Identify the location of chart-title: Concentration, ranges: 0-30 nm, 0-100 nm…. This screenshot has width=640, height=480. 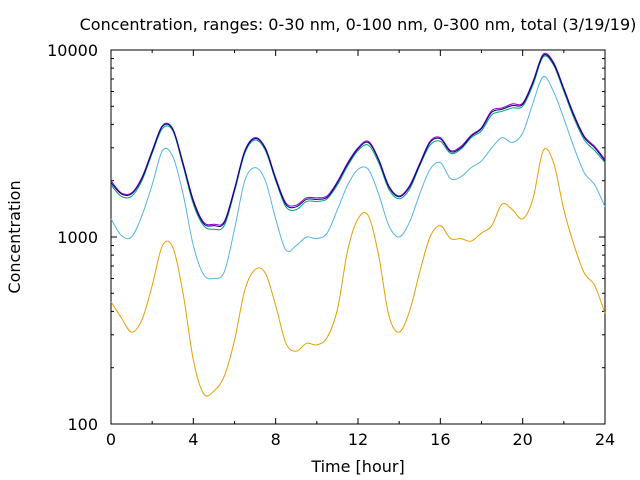
(358, 24).